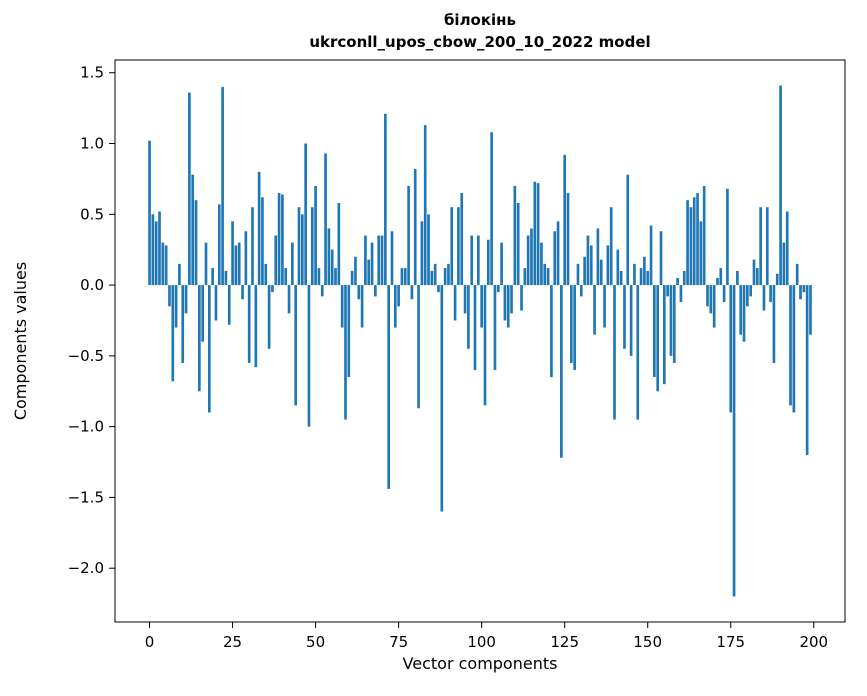 The height and width of the screenshot is (696, 867). Describe the element at coordinates (92, 285) in the screenshot. I see `y-tick-label: 0.0` at that location.